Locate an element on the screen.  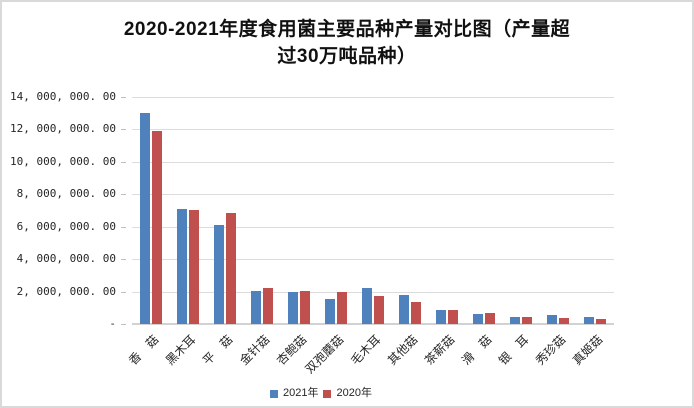
bar-2021年-茶薪菇 is located at coordinates (441, 317).